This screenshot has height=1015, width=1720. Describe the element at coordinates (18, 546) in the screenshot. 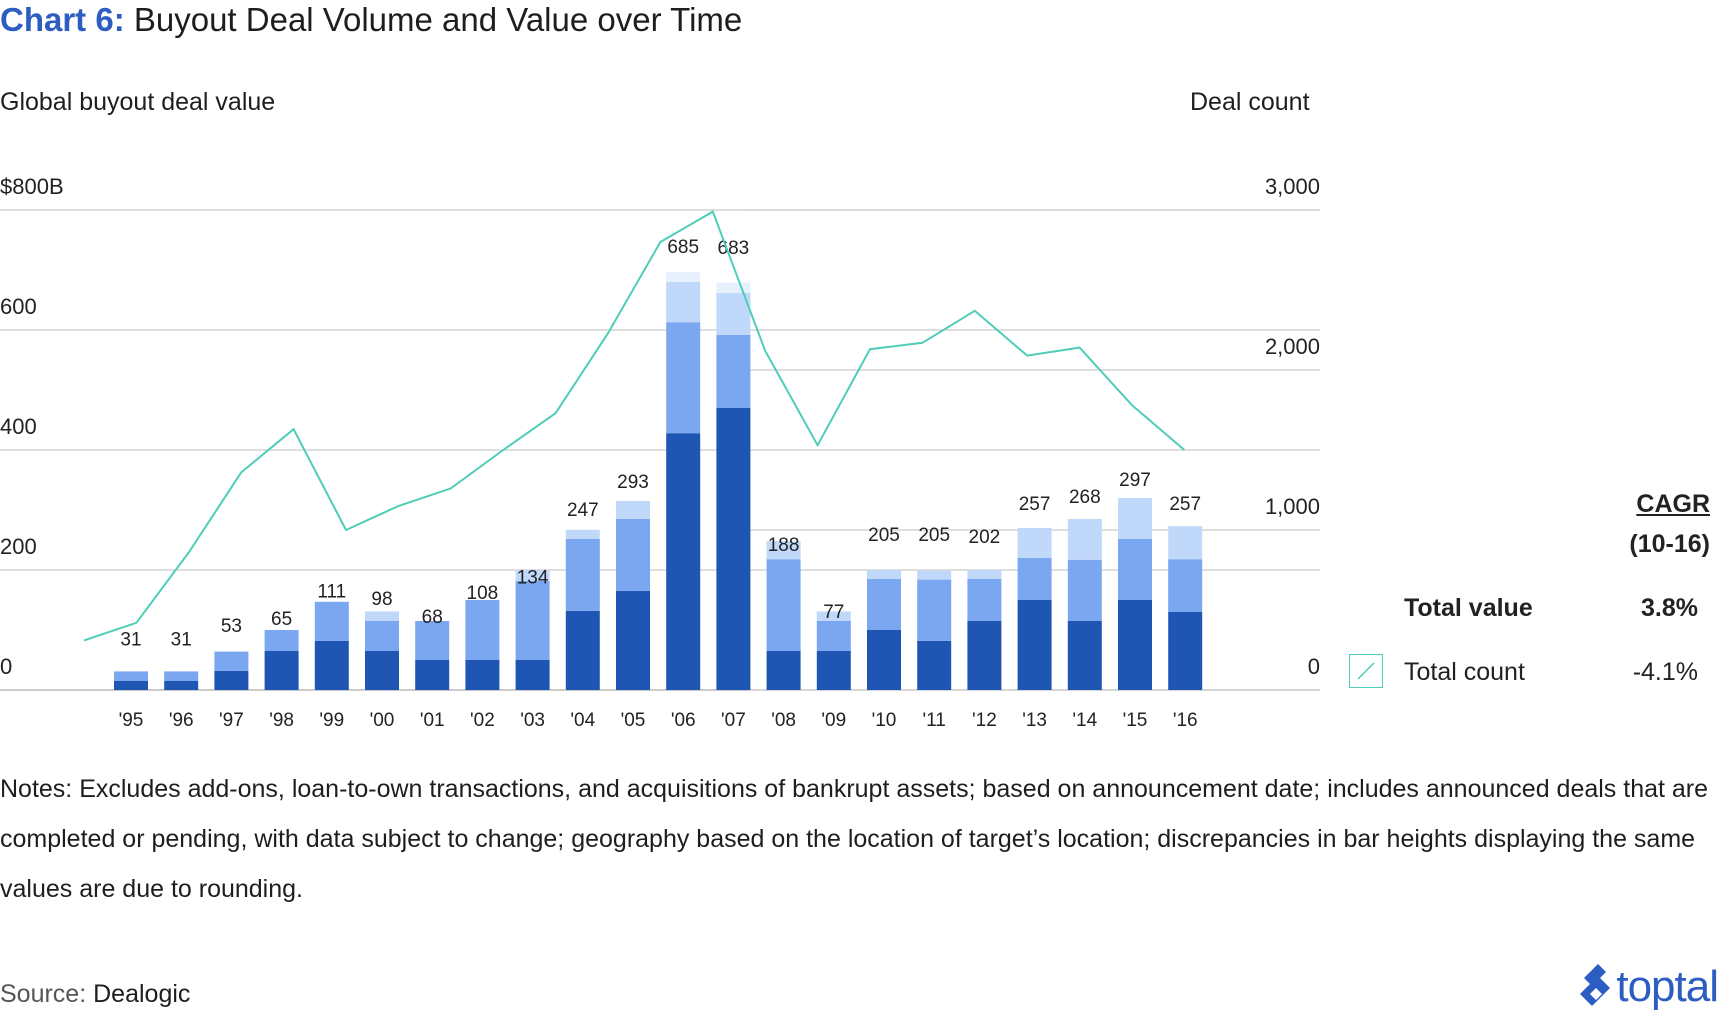

I see `left-tick-label: 200` at that location.